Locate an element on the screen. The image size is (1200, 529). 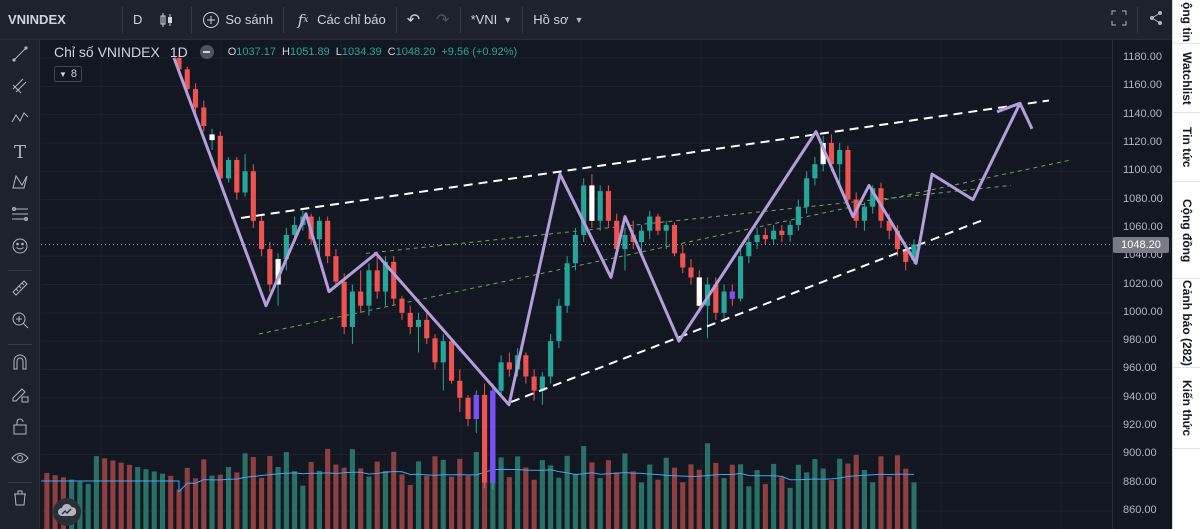
interval-button: D is located at coordinates (137, 20).